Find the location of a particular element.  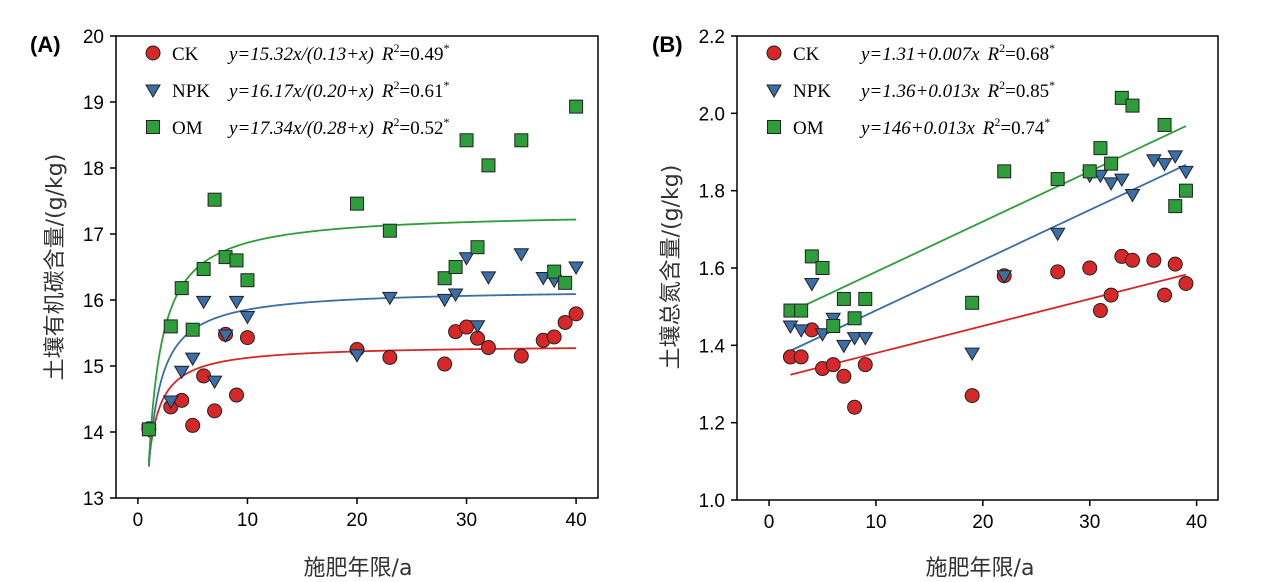

panel-b-x-axis-title: 施肥年限/a is located at coordinates (980, 568).